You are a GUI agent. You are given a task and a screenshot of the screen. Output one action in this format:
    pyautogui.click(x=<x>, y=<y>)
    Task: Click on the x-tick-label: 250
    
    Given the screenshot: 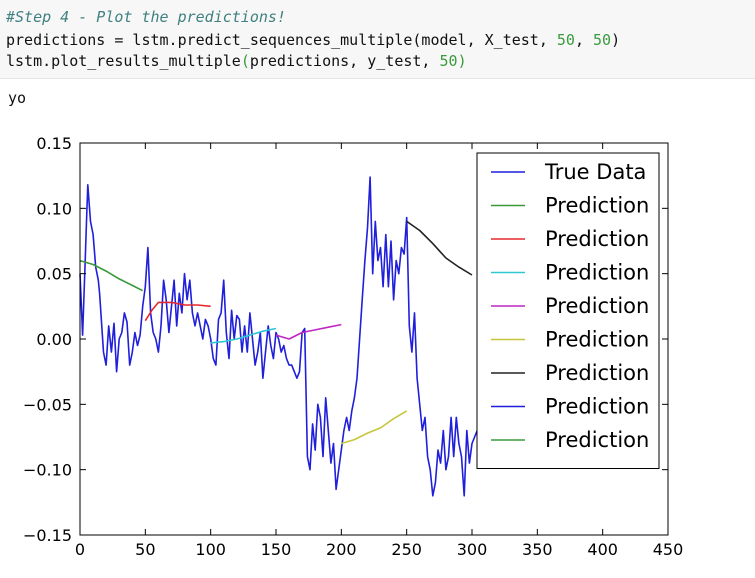 What is the action you would take?
    pyautogui.click(x=406, y=549)
    